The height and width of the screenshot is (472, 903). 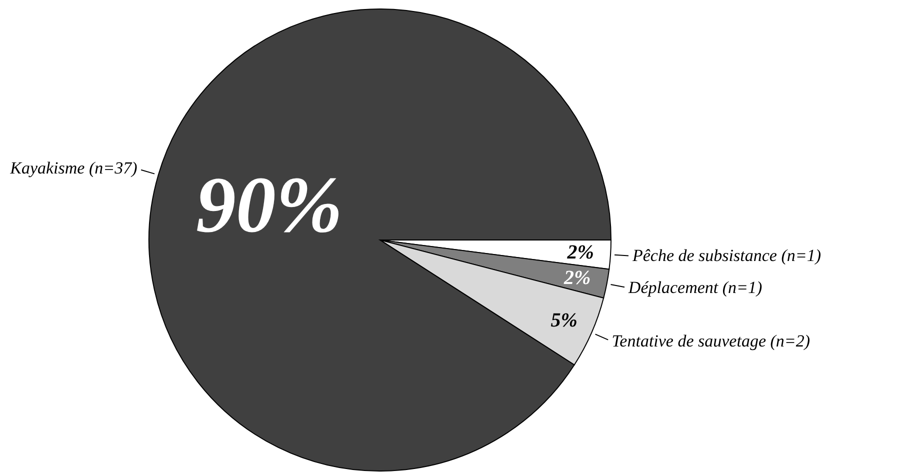 What do you see at coordinates (269, 205) in the screenshot?
I see `data-label: 90%` at bounding box center [269, 205].